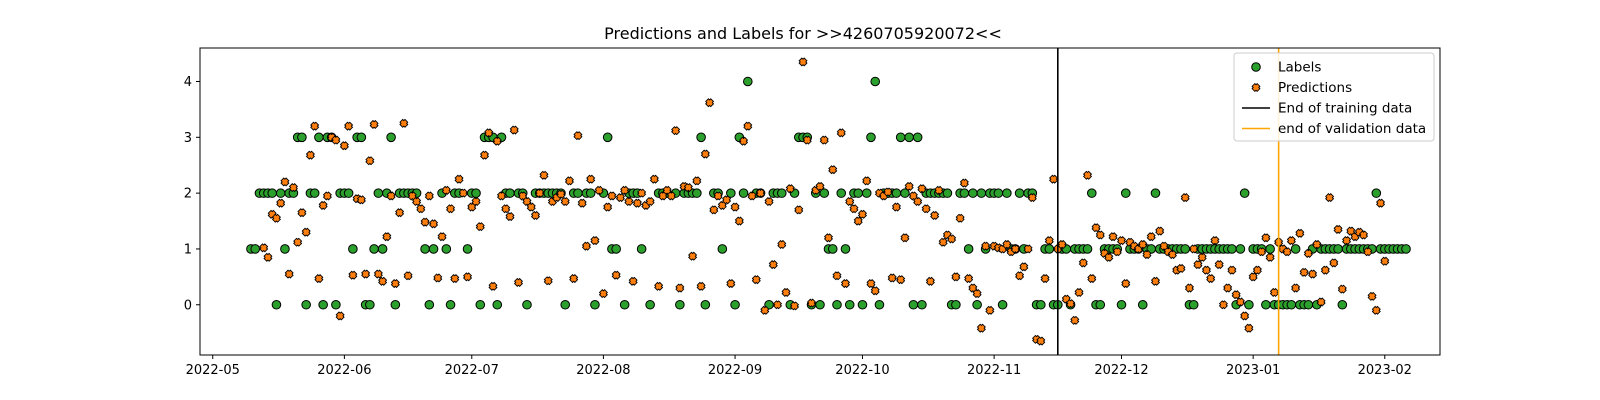 The height and width of the screenshot is (400, 1600). What do you see at coordinates (188, 194) in the screenshot?
I see `y-tick-label: 2` at bounding box center [188, 194].